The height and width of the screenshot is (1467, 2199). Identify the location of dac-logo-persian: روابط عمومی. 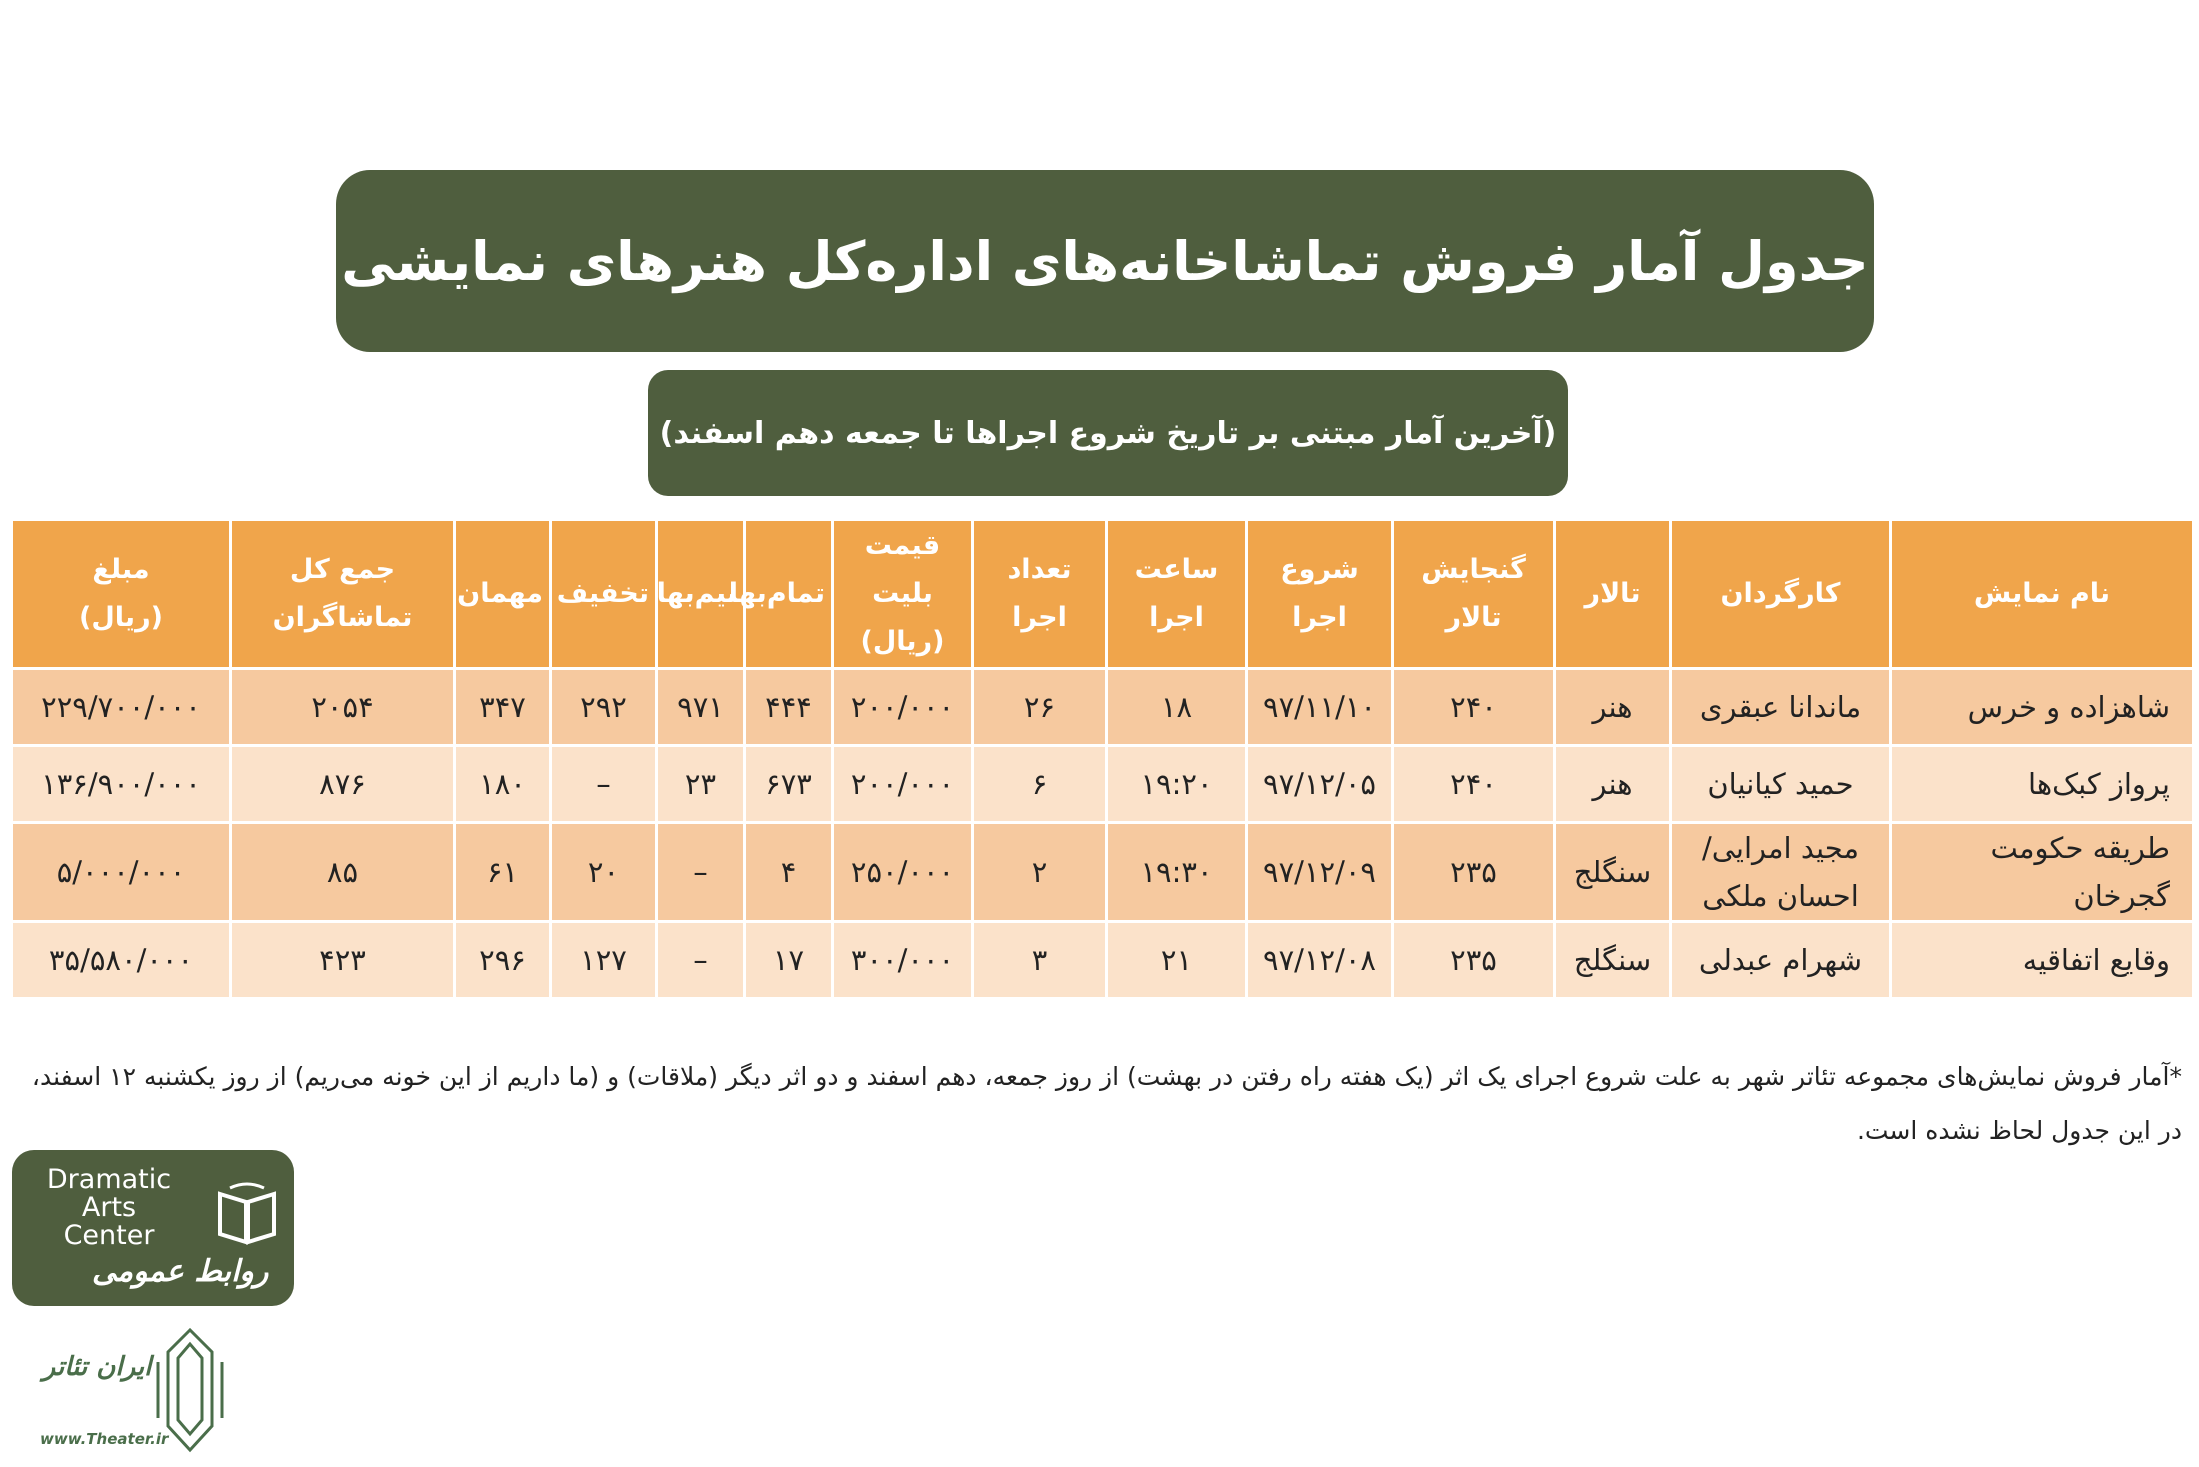
(180, 1271).